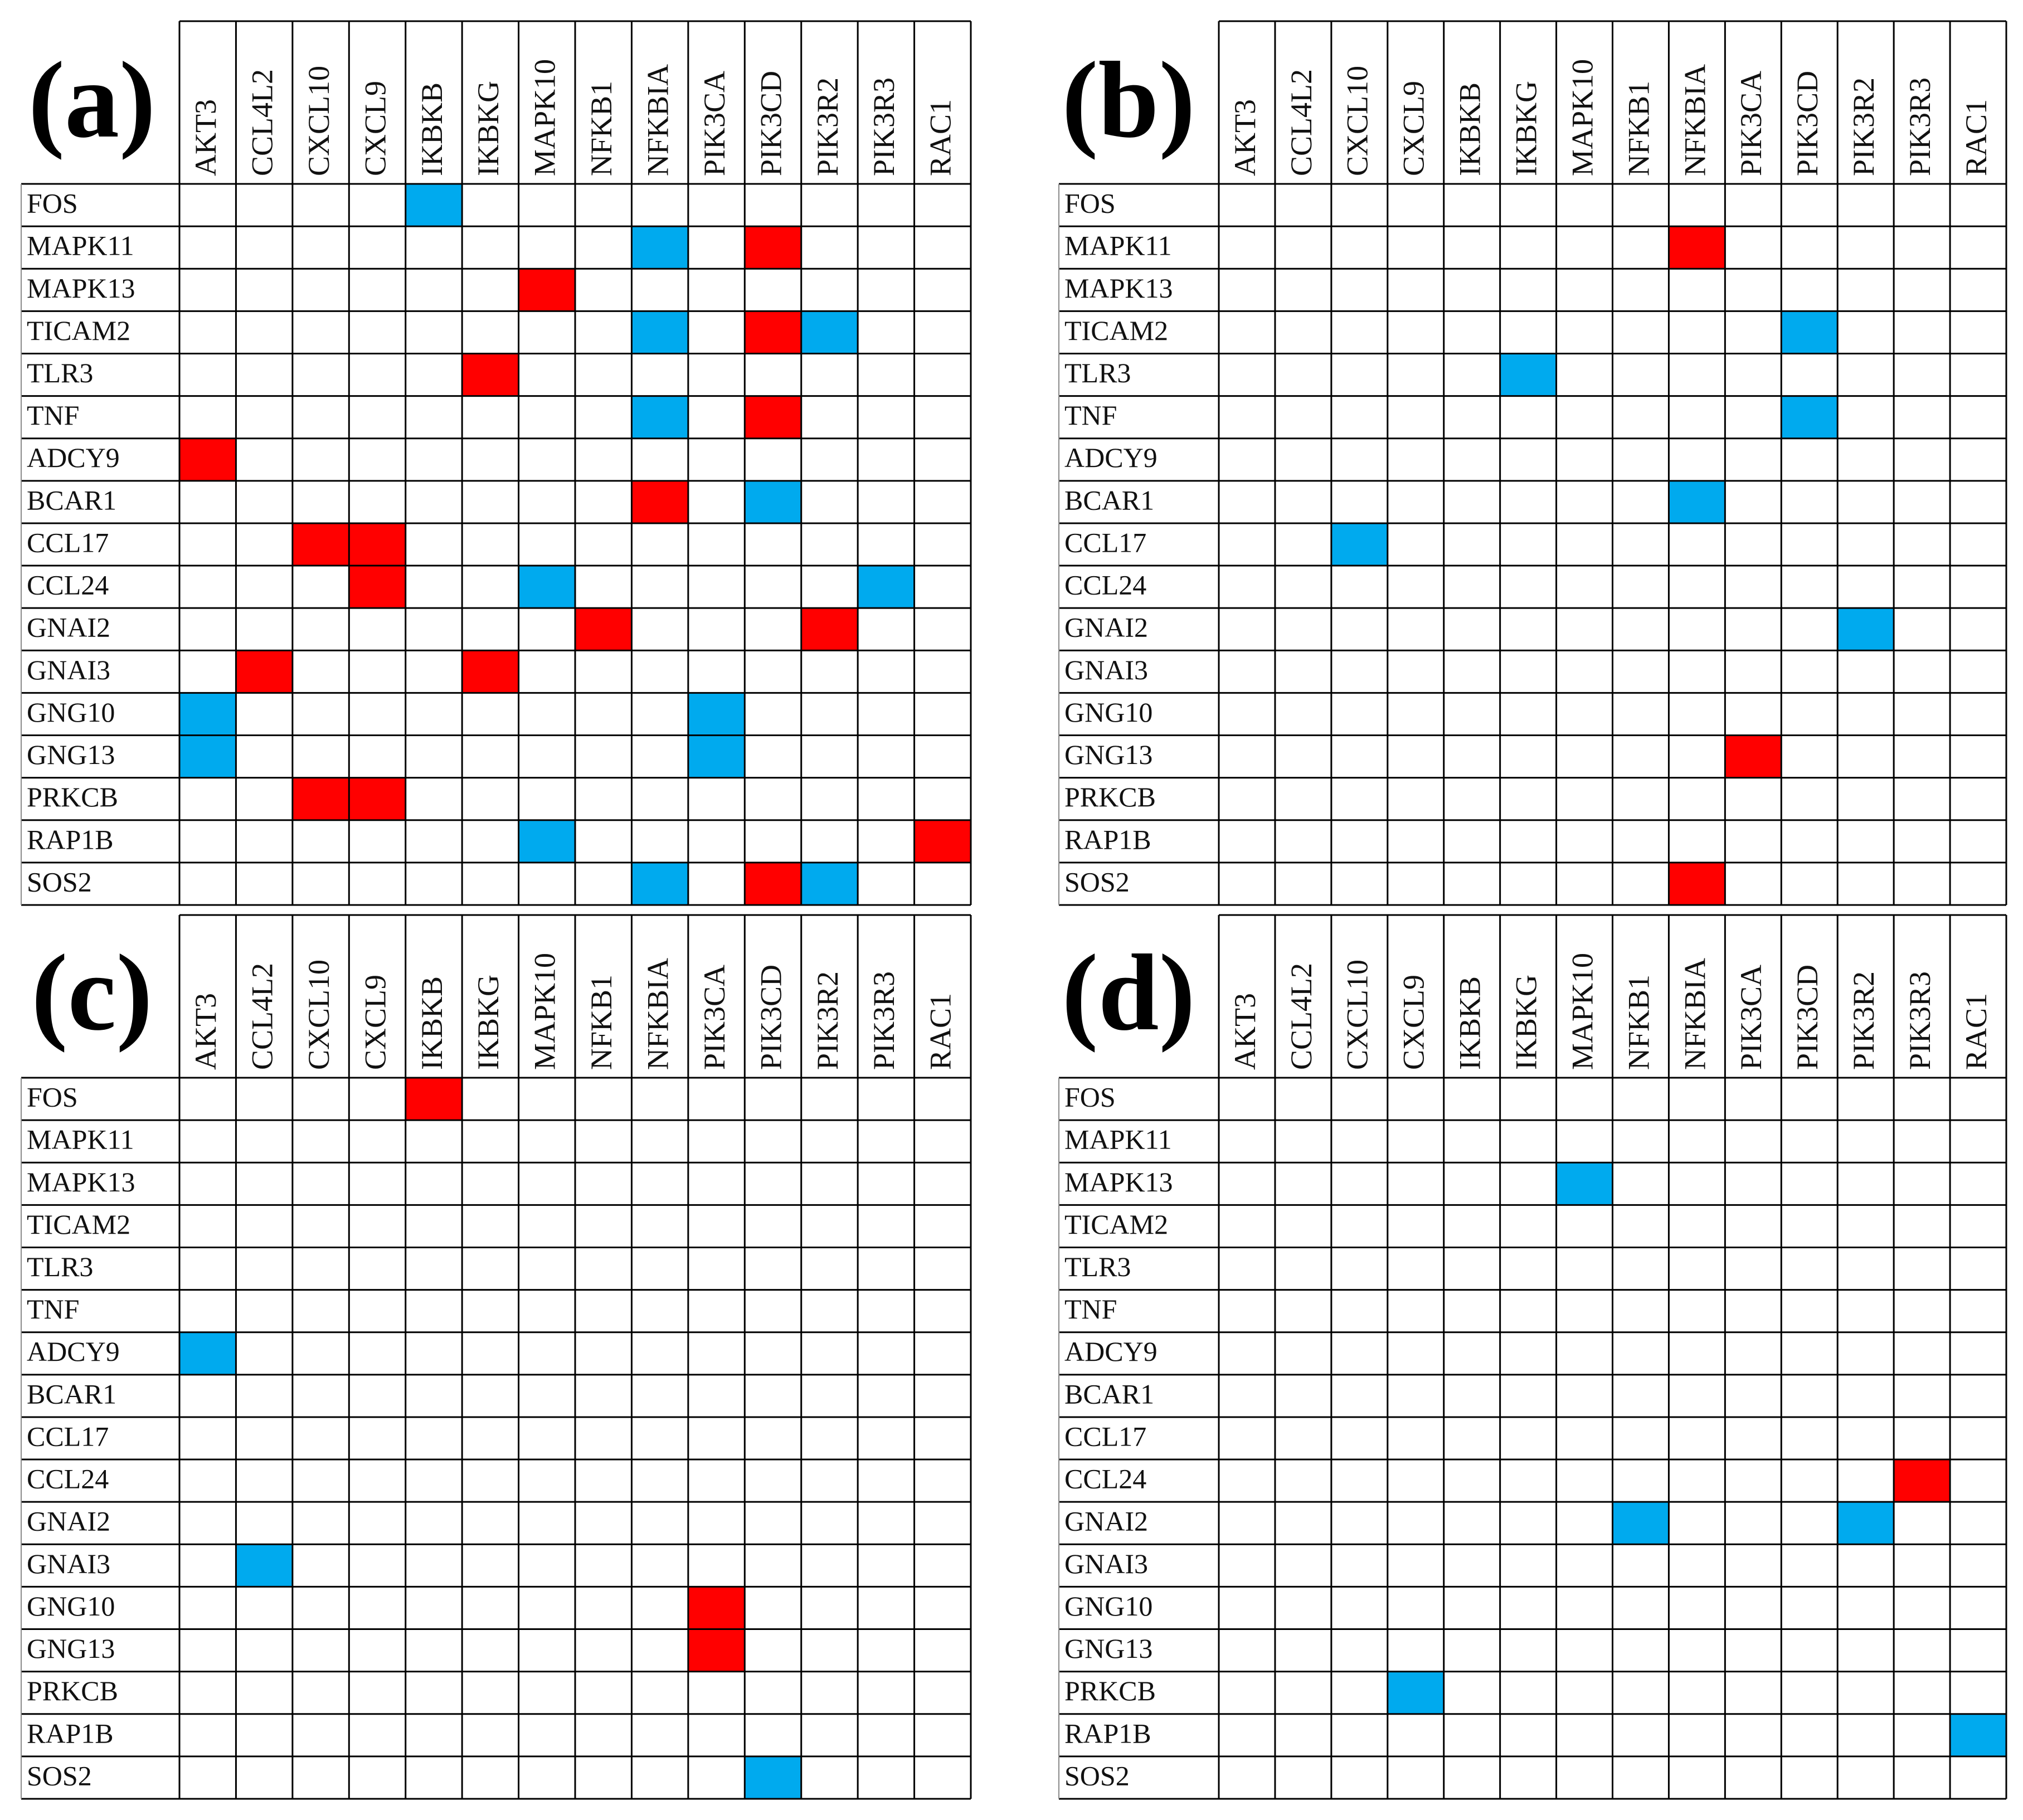  What do you see at coordinates (660, 248) in the screenshot?
I see `cell-mapk11-nfkbia` at bounding box center [660, 248].